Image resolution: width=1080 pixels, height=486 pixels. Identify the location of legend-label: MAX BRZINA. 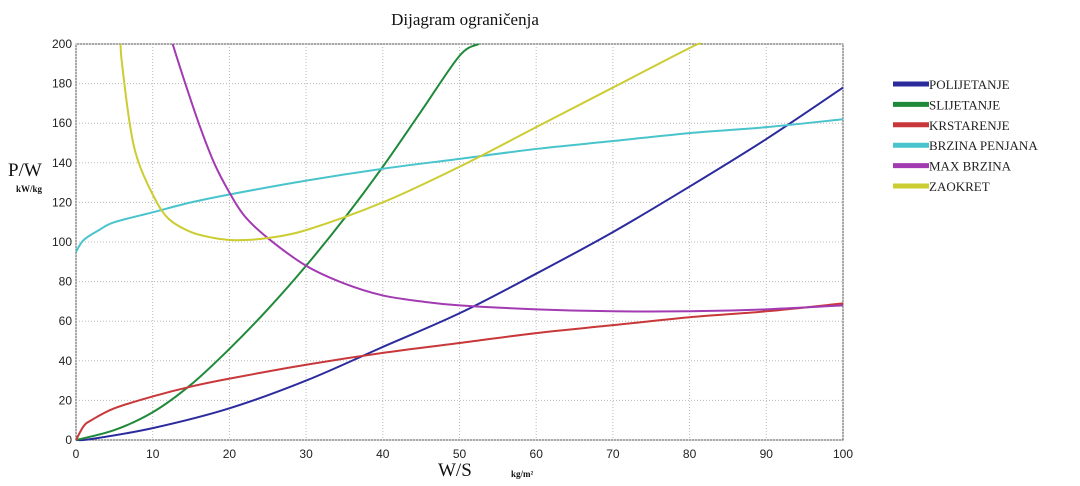
(970, 166).